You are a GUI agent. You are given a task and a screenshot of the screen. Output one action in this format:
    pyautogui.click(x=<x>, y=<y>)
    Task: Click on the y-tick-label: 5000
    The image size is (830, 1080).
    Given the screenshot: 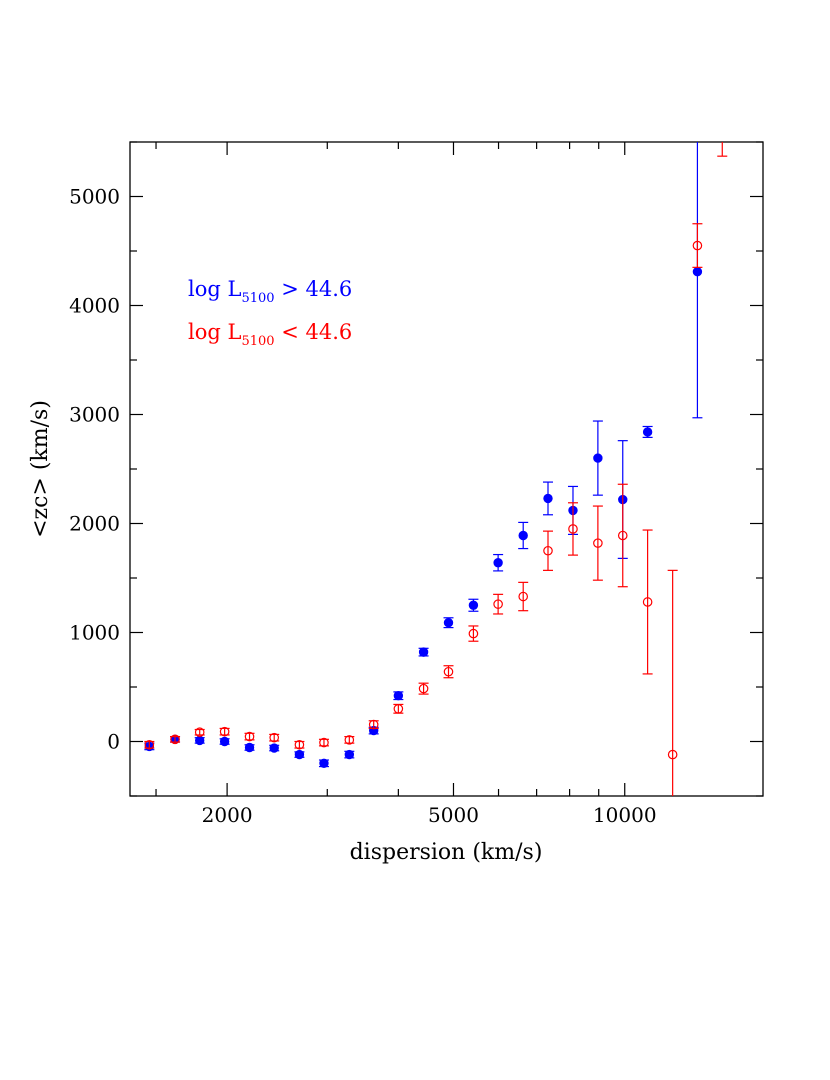 What is the action you would take?
    pyautogui.click(x=94, y=197)
    